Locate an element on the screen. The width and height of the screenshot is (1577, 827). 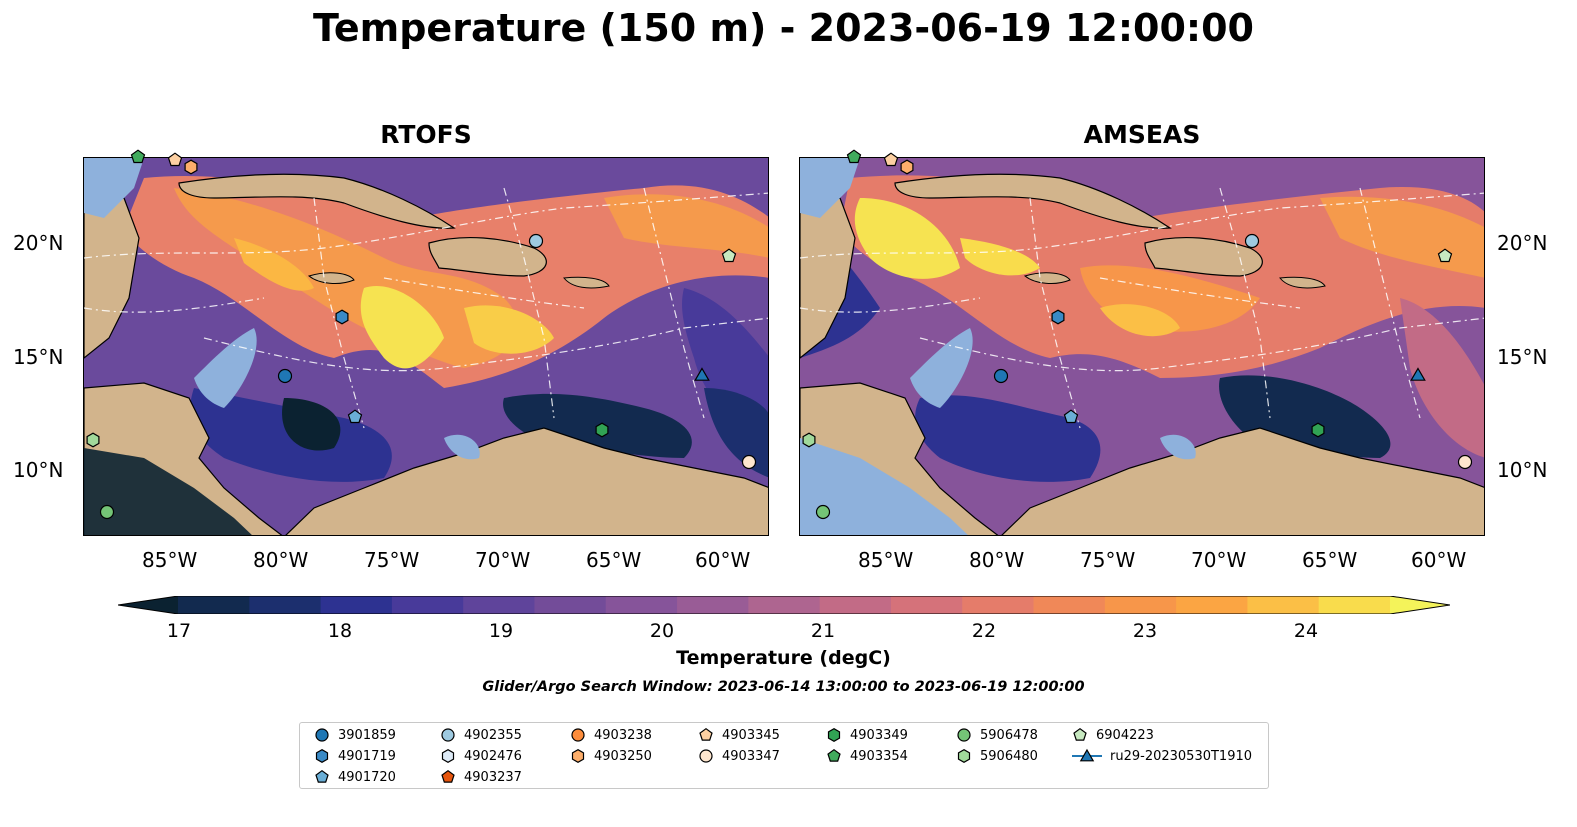
legend-item-4902355: 4902355 is located at coordinates (481, 735).